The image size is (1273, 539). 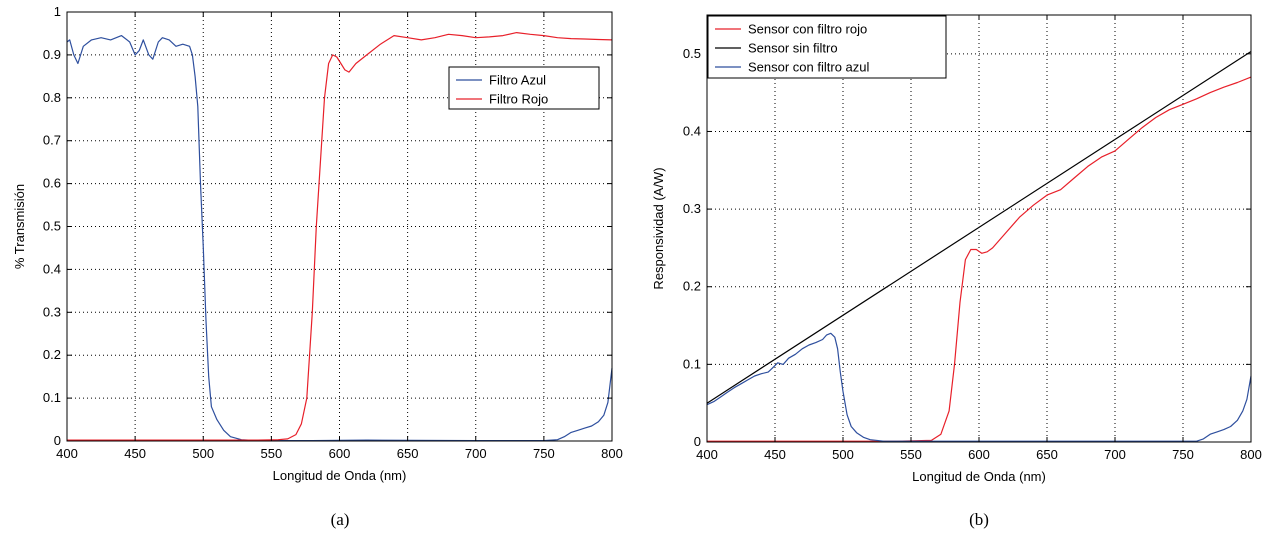 I want to click on legend: Filtro Azul Filtro Rojo, so click(x=524, y=88).